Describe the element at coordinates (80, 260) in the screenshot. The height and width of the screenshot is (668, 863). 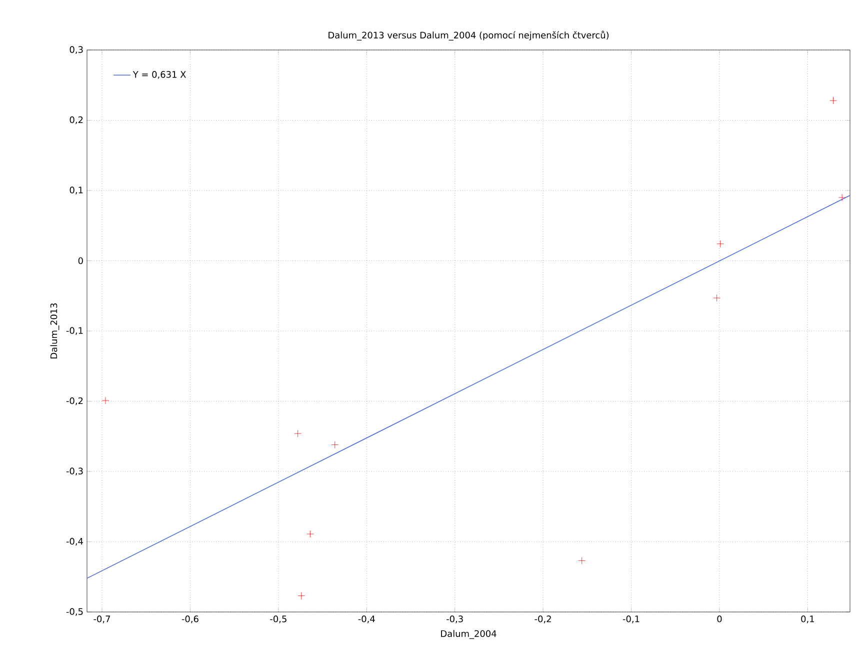
I see `y-tick-label: 0` at that location.